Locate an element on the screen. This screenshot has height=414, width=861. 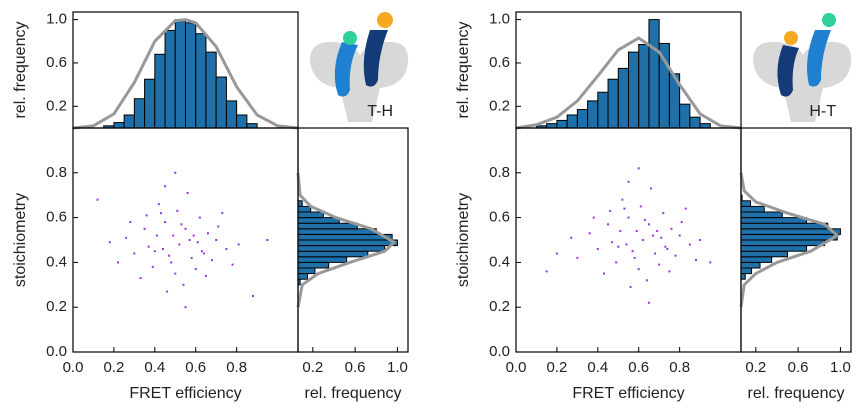
icon-ht is located at coordinates (802, 67).